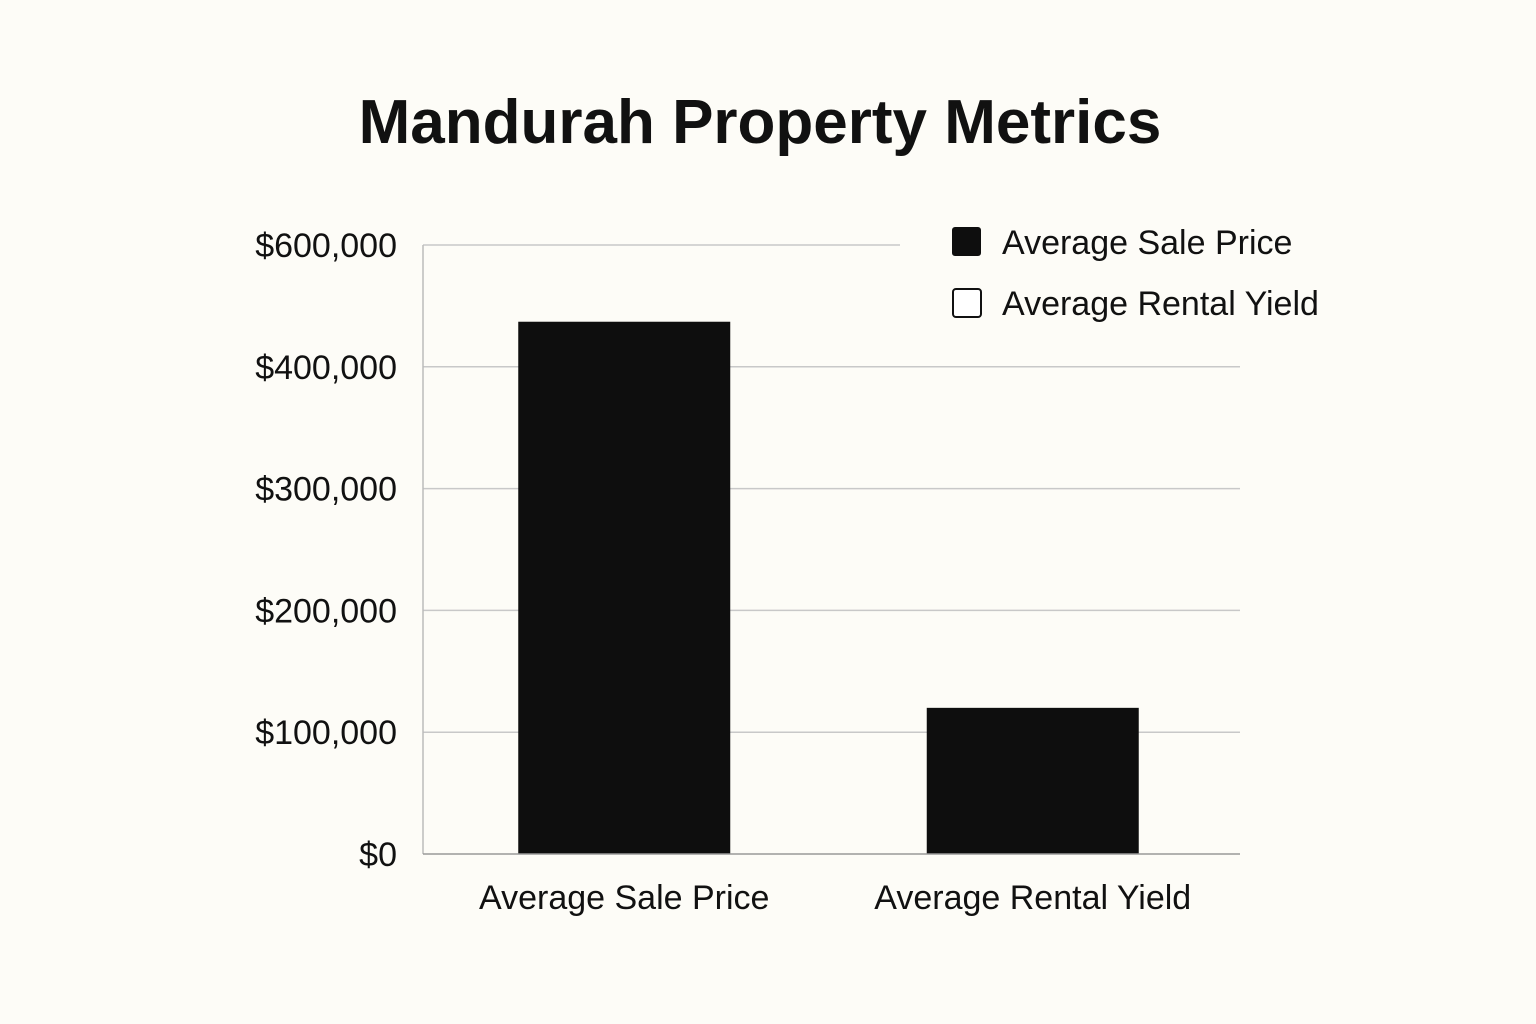 The height and width of the screenshot is (1024, 1536). What do you see at coordinates (966, 241) in the screenshot?
I see `legend-swatch-sale-price` at bounding box center [966, 241].